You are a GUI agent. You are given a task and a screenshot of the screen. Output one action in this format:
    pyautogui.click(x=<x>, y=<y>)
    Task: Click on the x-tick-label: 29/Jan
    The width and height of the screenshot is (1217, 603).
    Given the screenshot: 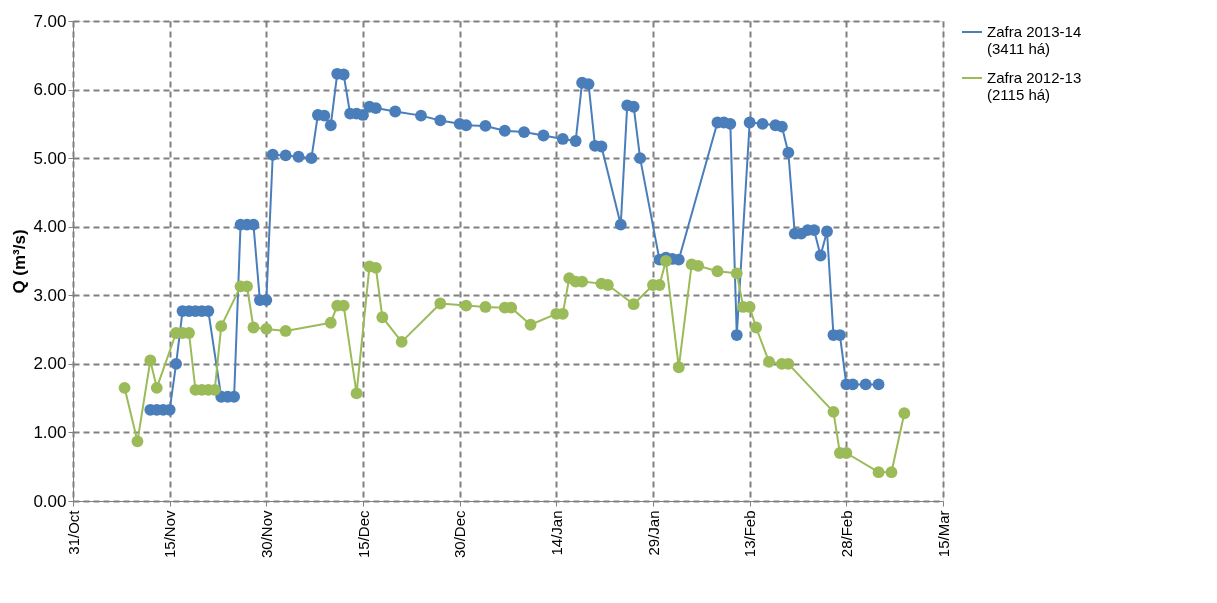 What is the action you would take?
    pyautogui.click(x=653, y=533)
    